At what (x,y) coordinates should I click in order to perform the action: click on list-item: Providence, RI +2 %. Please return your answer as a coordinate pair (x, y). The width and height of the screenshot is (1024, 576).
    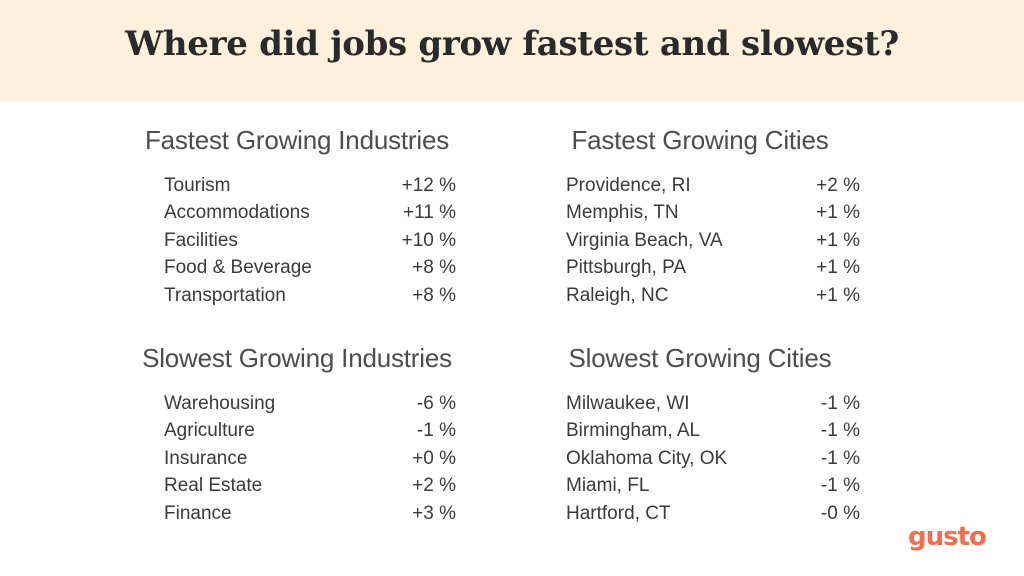
    Looking at the image, I should click on (700, 188).